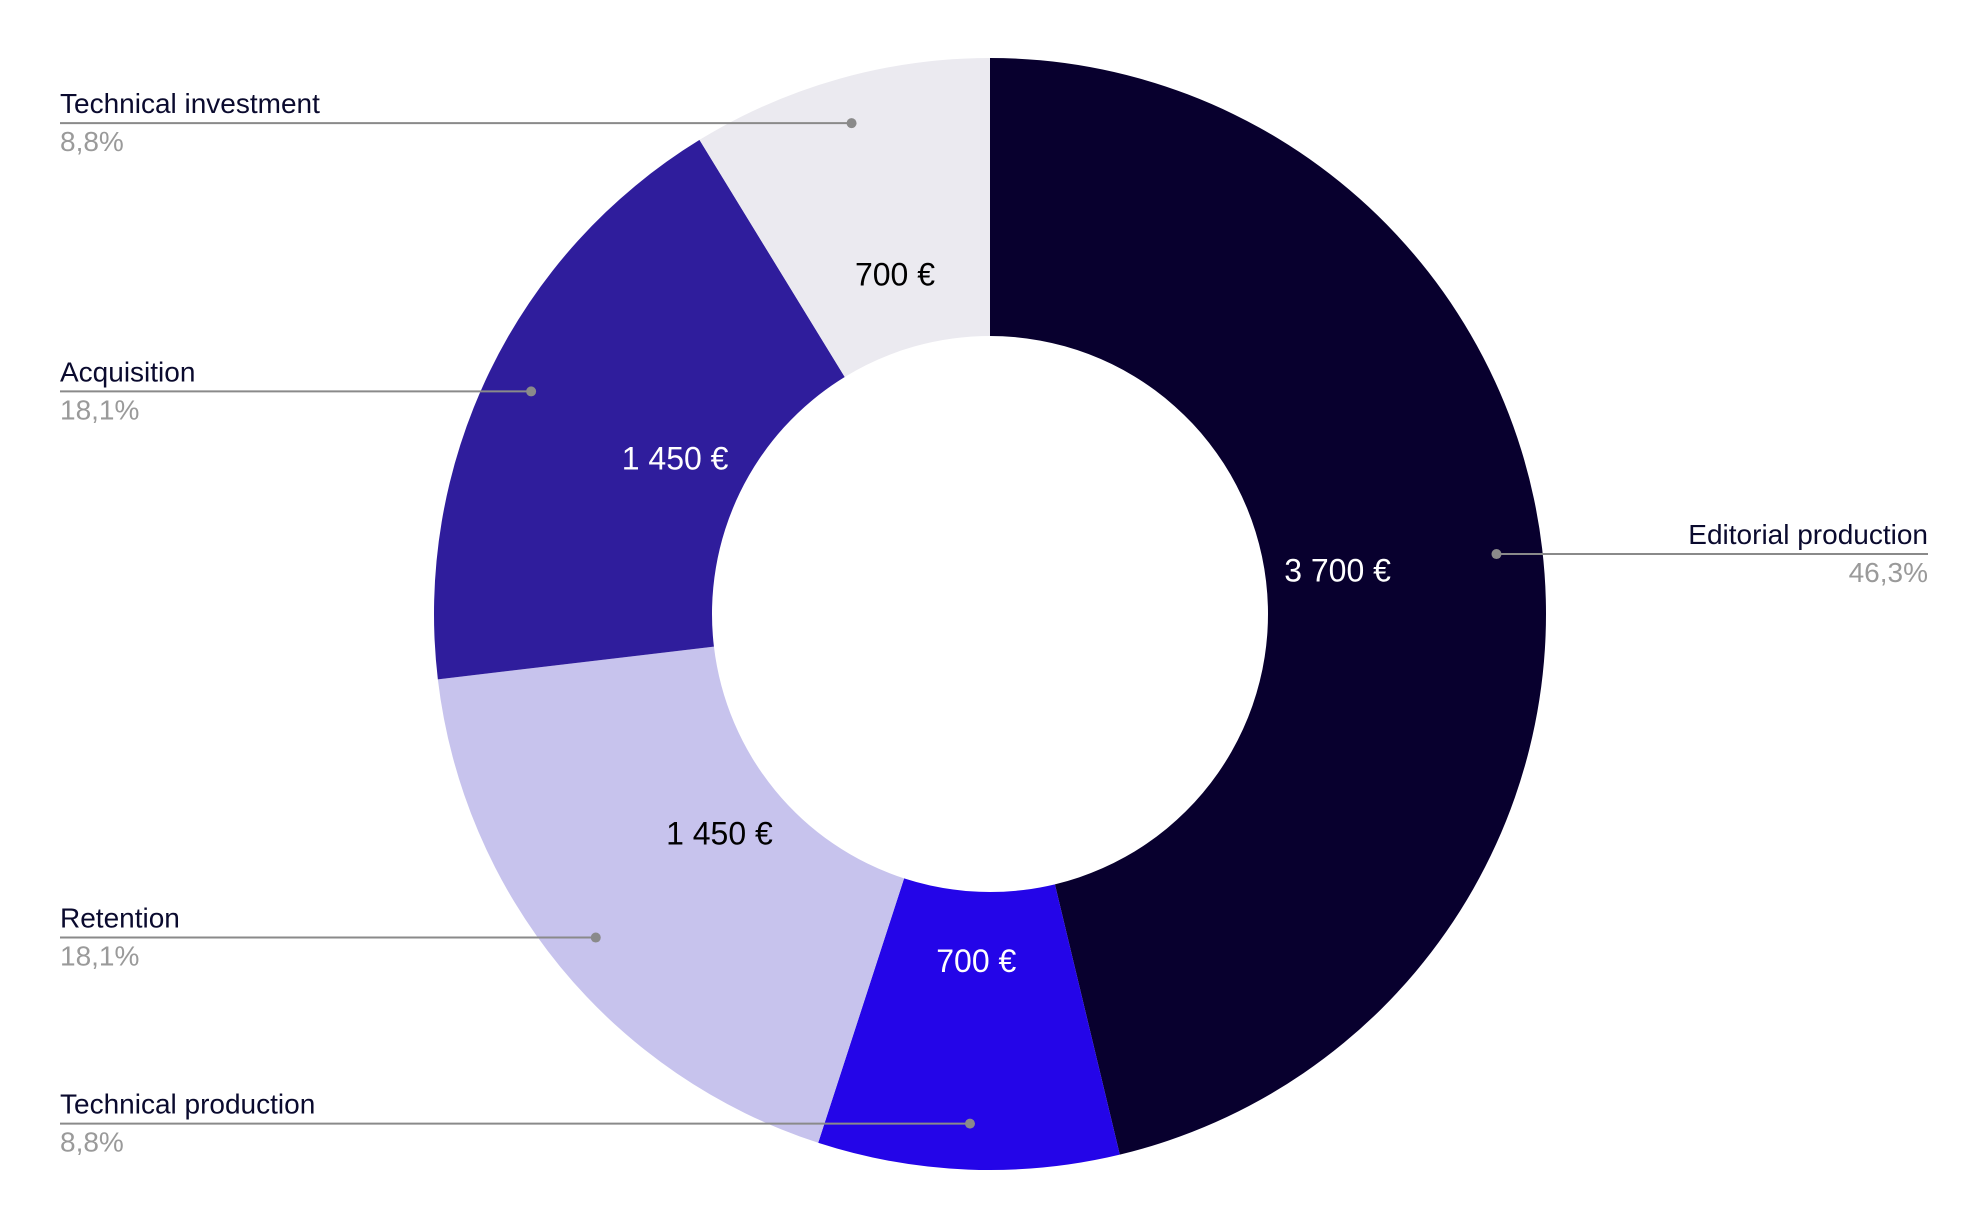 This screenshot has width=1978, height=1226. What do you see at coordinates (719, 833) in the screenshot?
I see `slice-value-label-retention: 1 450 €` at bounding box center [719, 833].